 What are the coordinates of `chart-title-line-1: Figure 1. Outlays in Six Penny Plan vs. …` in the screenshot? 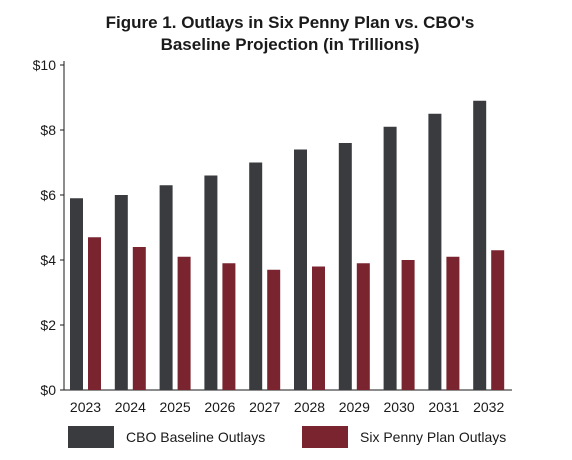 It's located at (290, 22).